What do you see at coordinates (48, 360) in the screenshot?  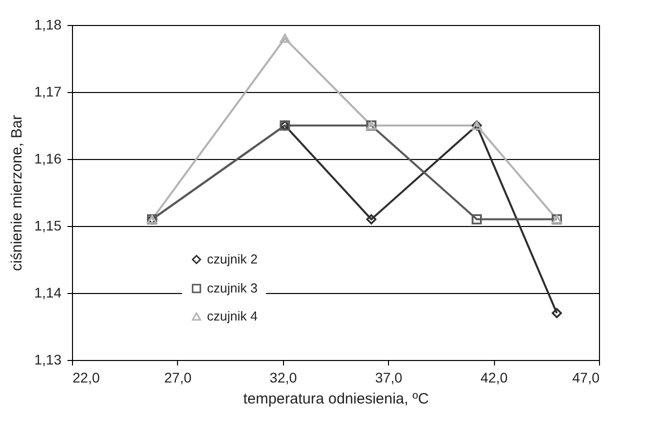 I see `y-tick-label: 1,13` at bounding box center [48, 360].